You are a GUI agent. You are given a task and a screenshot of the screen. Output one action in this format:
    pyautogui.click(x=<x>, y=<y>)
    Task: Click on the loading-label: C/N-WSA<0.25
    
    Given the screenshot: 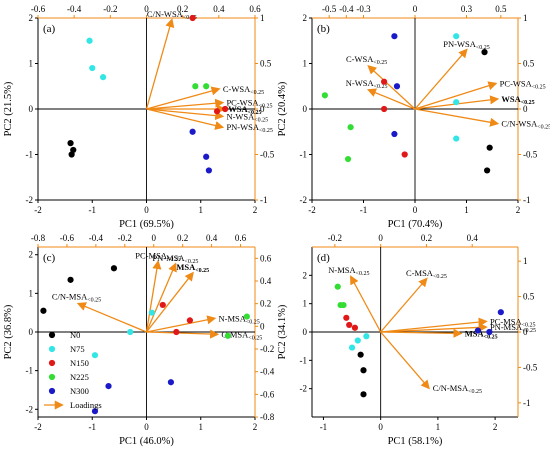 What is the action you would take?
    pyautogui.click(x=172, y=15)
    